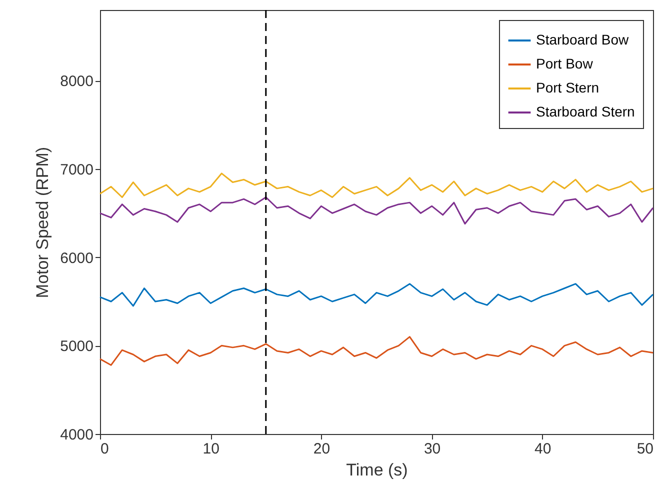 The width and height of the screenshot is (672, 502). Describe the element at coordinates (585, 112) in the screenshot. I see `legend-label: Starboard Stern` at that location.